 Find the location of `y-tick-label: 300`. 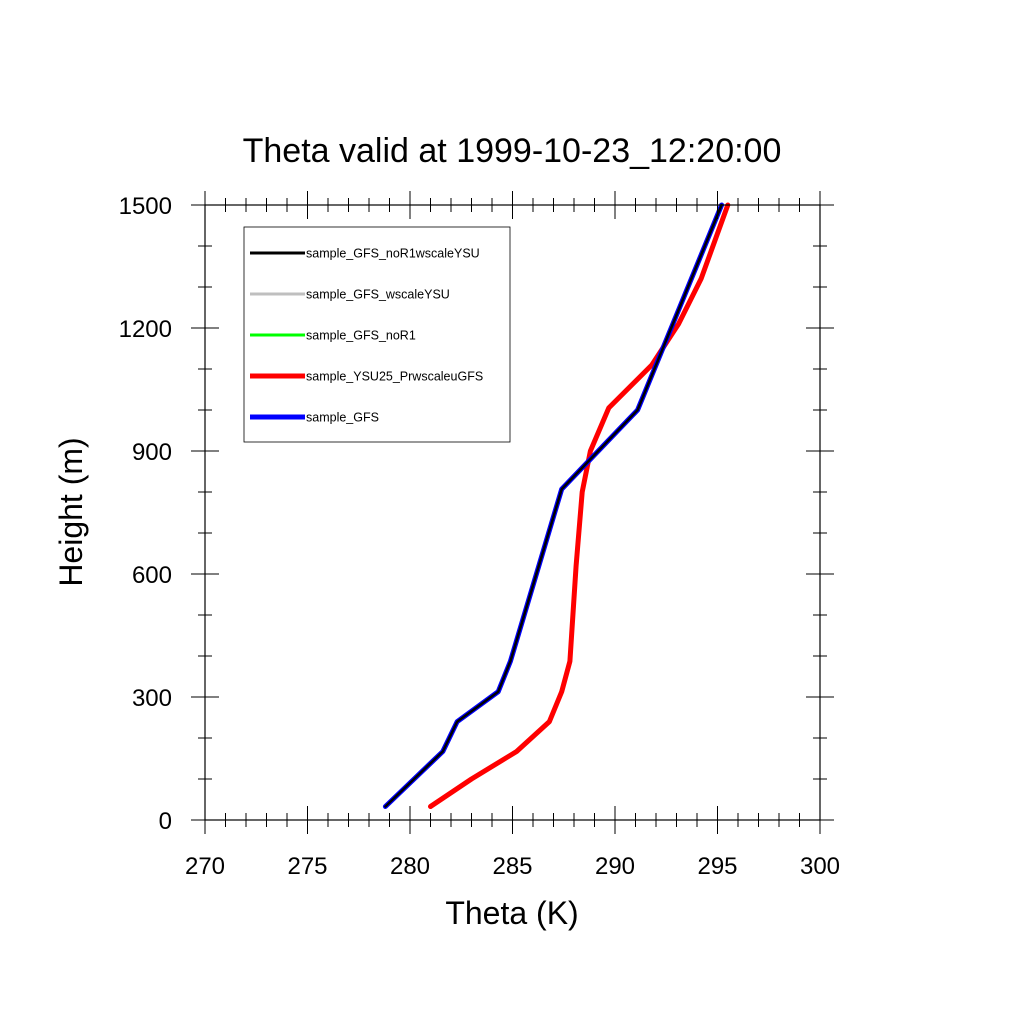

y-tick-label: 300 is located at coordinates (152, 698).